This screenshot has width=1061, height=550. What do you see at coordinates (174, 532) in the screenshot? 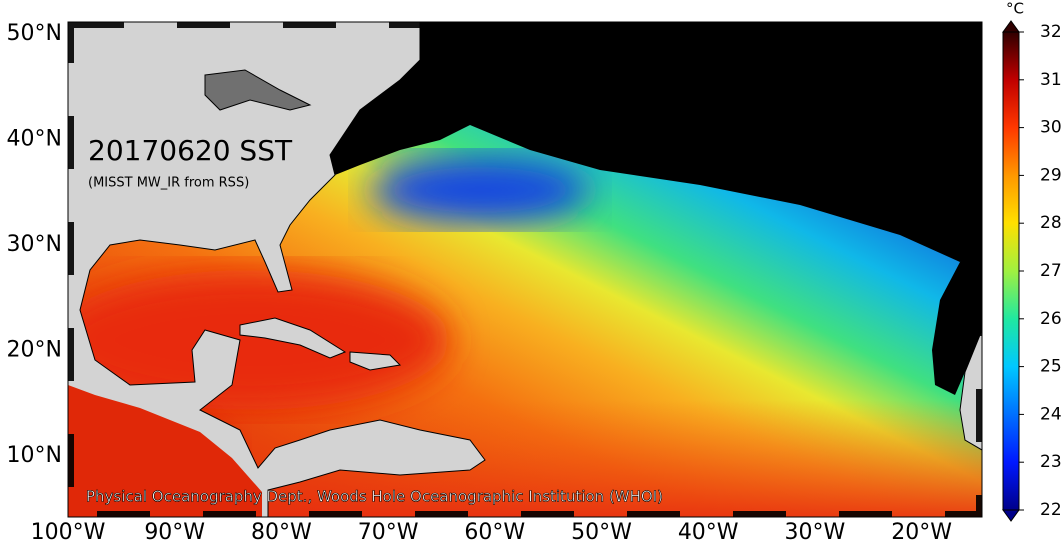
I see `lon-label: 90°W` at bounding box center [174, 532].